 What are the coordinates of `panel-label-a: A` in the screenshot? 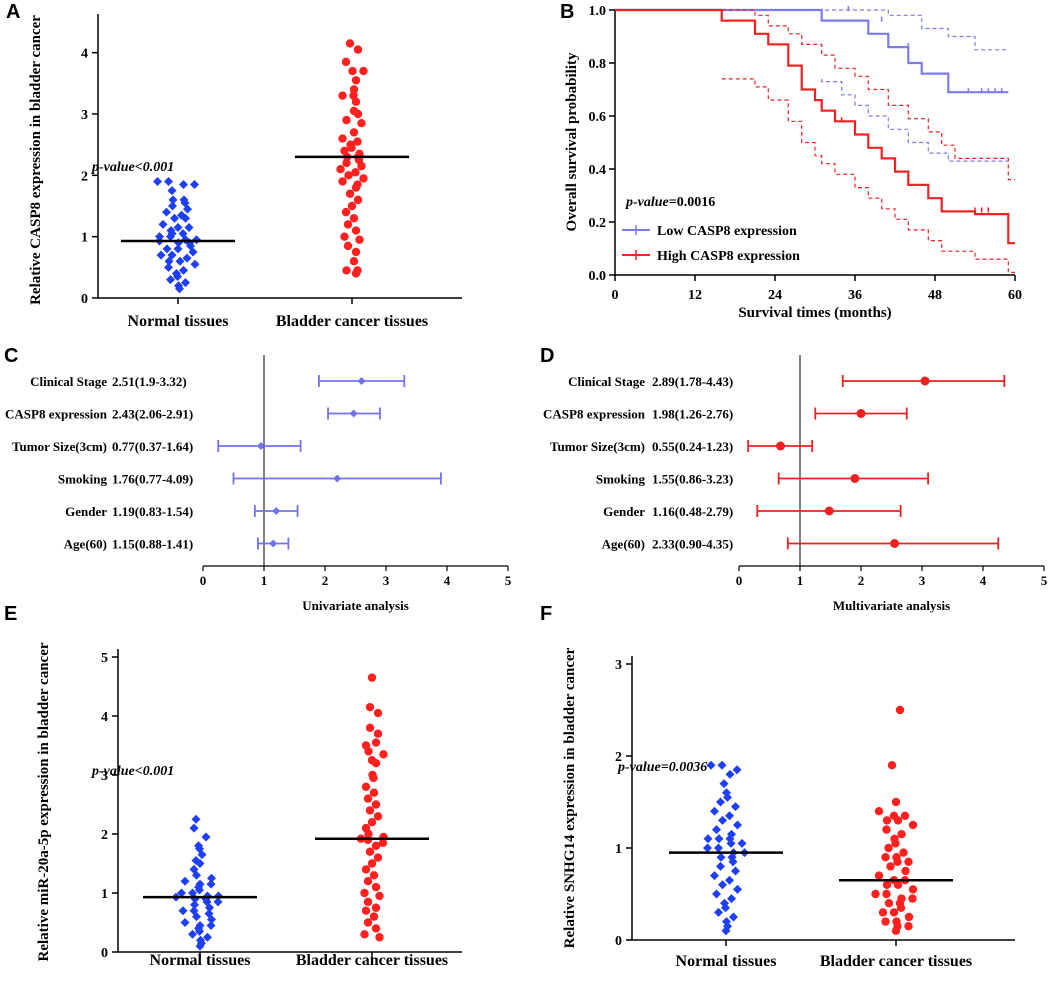 It's located at (13, 12).